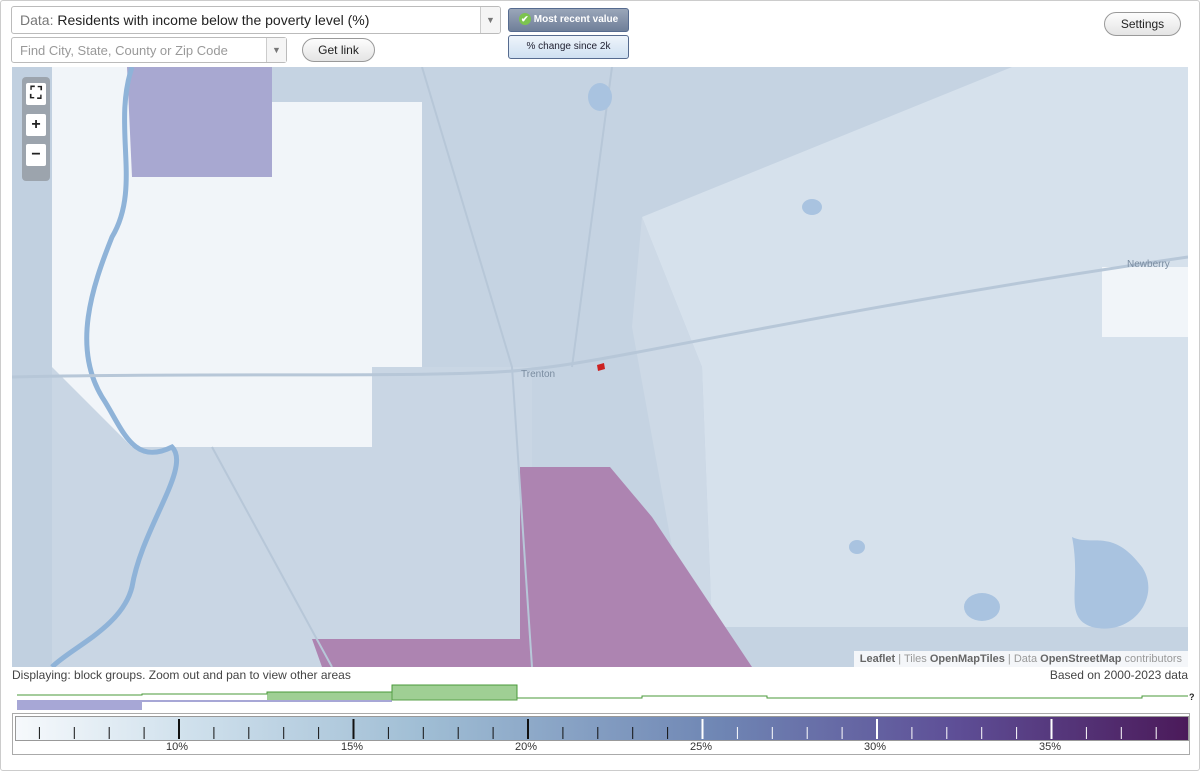  What do you see at coordinates (36, 94) in the screenshot?
I see `fullscreen-icon: ⛶` at bounding box center [36, 94].